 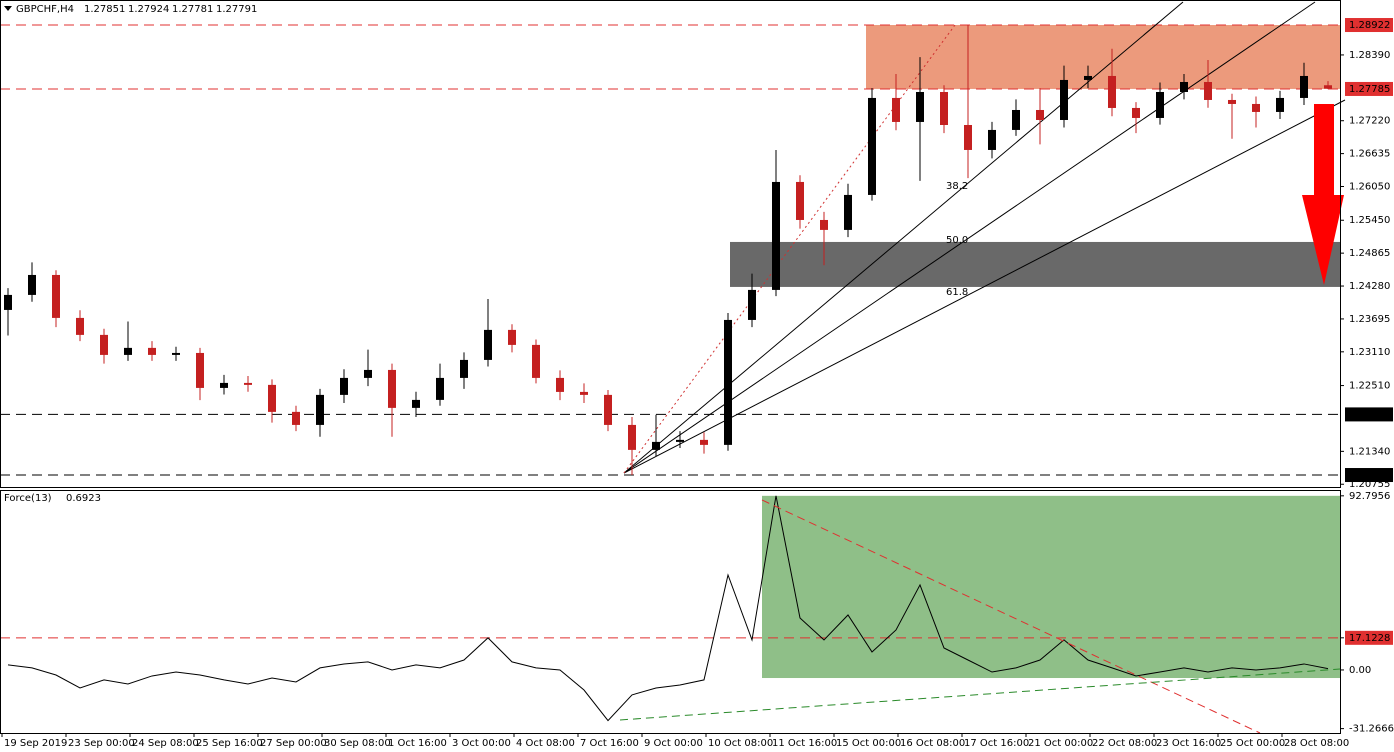 I want to click on y-tick-label: 1.24865, so click(x=1369, y=253).